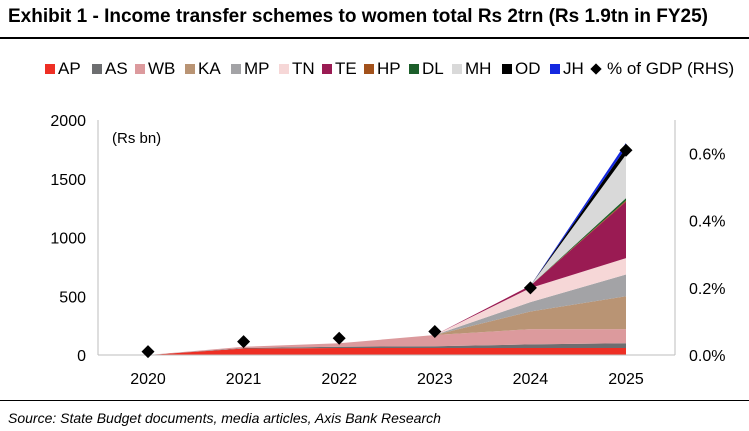  I want to click on y2-tick-label: 0.0%, so click(707, 356).